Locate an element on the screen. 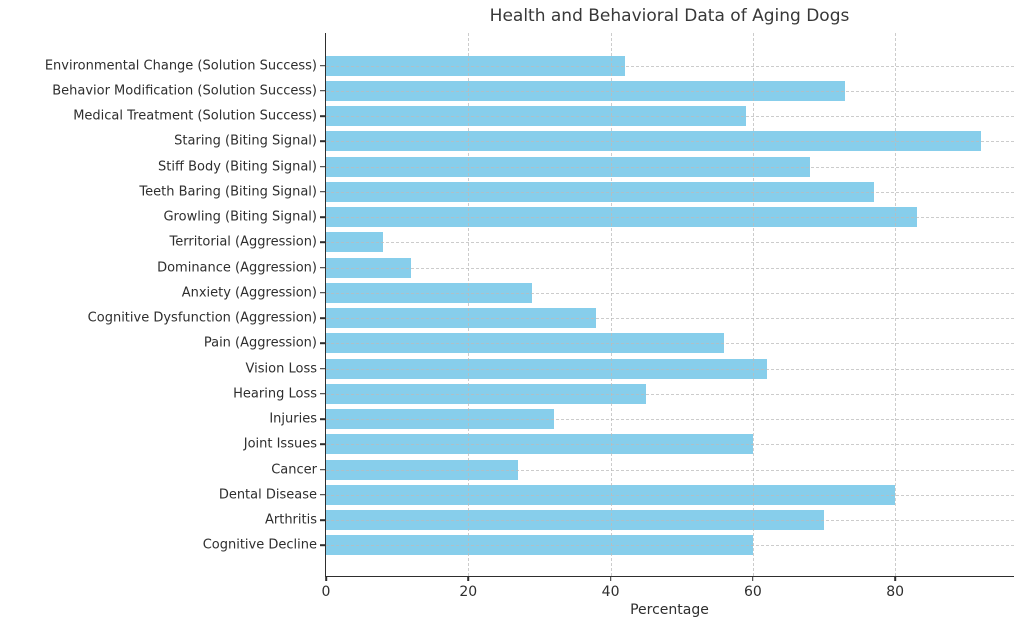  chart-title: Health and Behavioral Data of Aging Dogs is located at coordinates (669, 16).